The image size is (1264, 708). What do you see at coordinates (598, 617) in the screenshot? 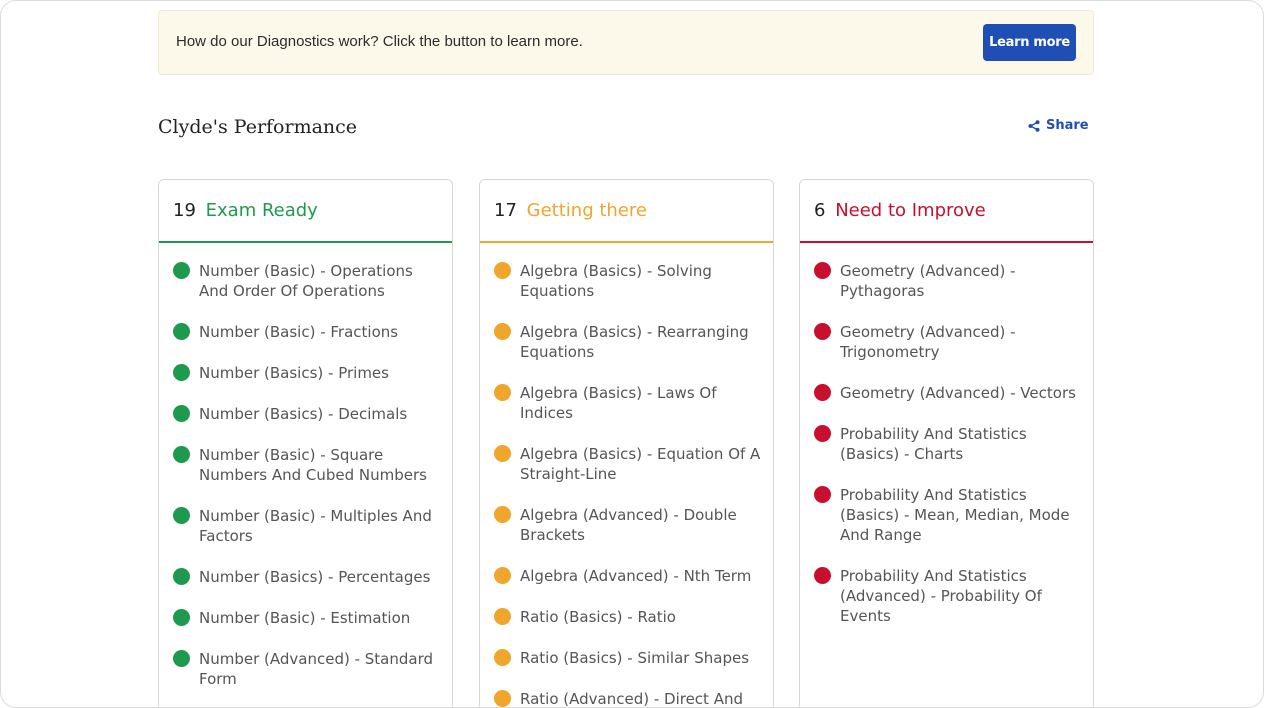
I see `topic-label: Ratio (Basics) - Ratio` at bounding box center [598, 617].